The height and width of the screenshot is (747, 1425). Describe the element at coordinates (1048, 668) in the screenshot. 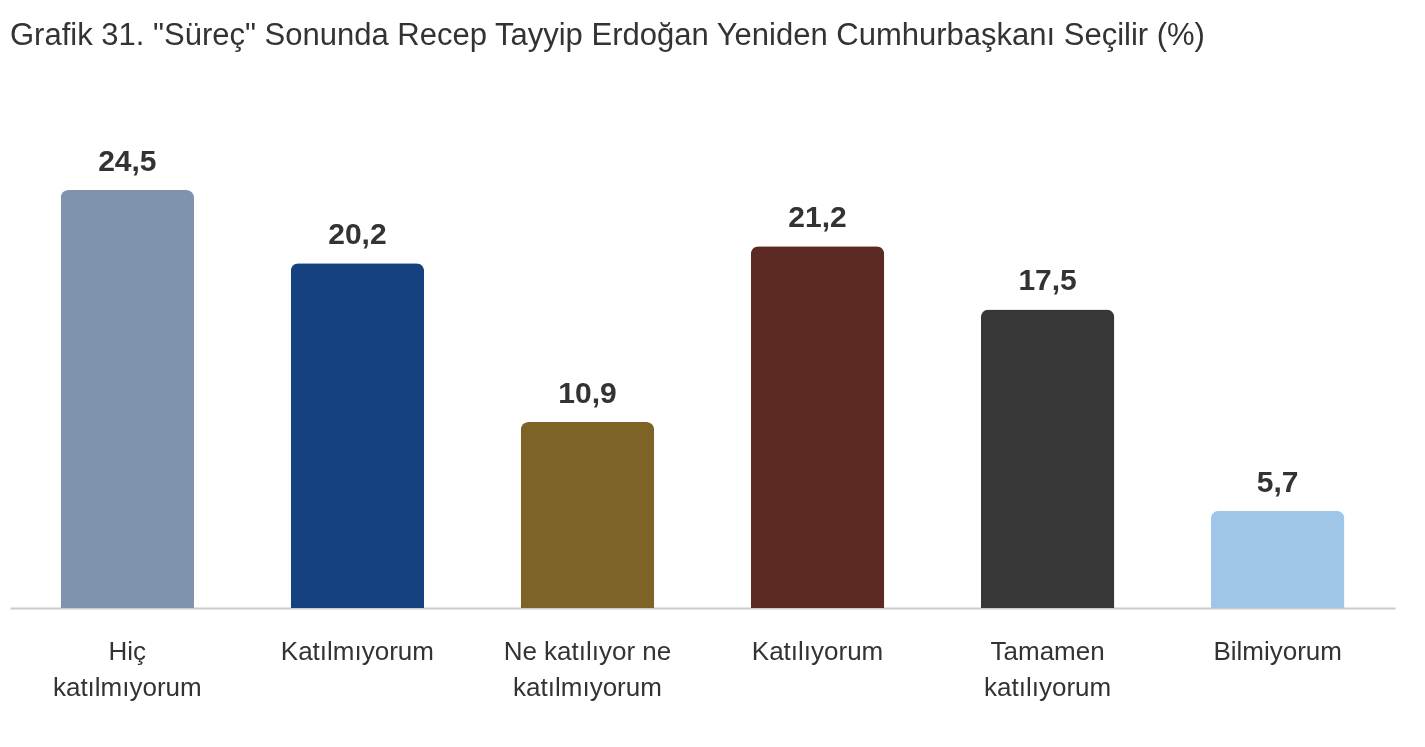

I see `x-tick-label: Tamamen katılıyorum` at that location.